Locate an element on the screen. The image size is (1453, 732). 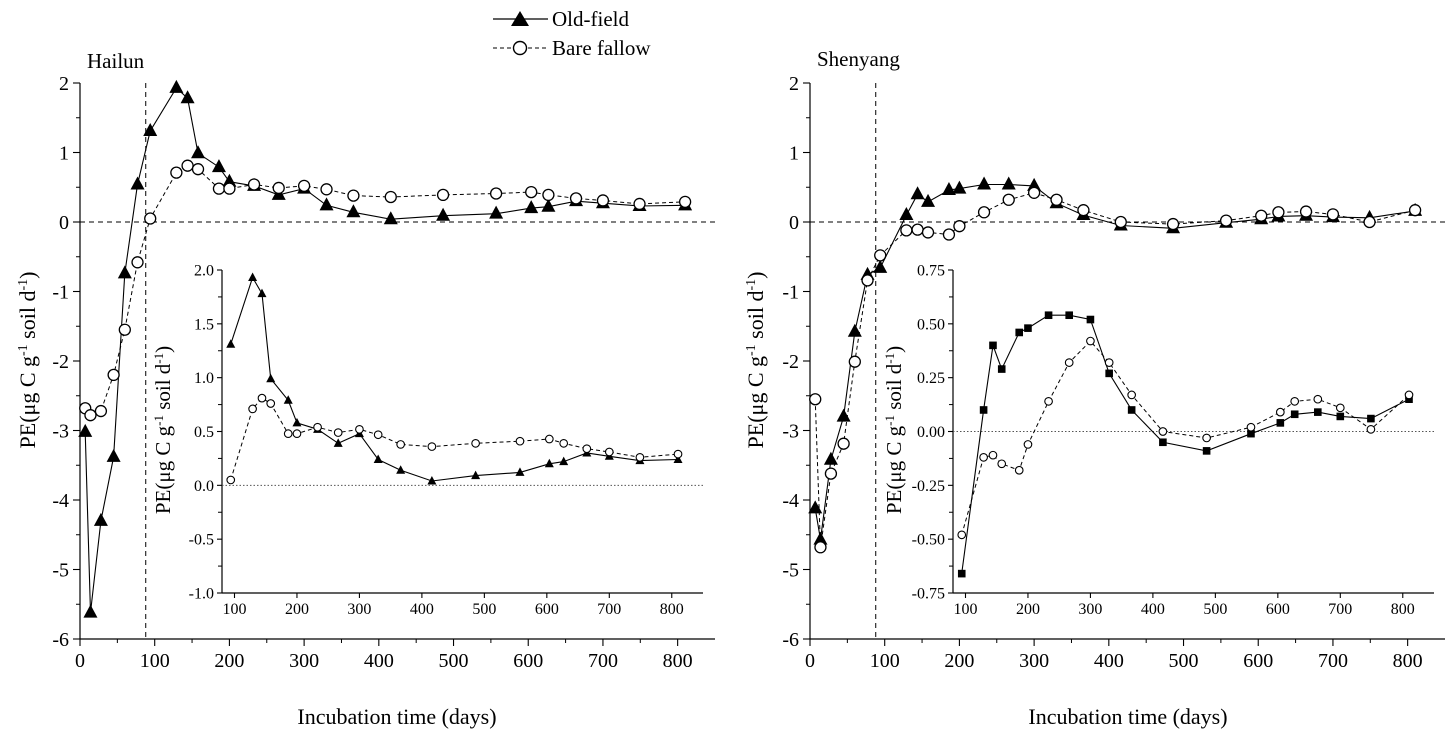
inset-shenyang-y-tick-label: 0.50 is located at coordinates (931, 324).